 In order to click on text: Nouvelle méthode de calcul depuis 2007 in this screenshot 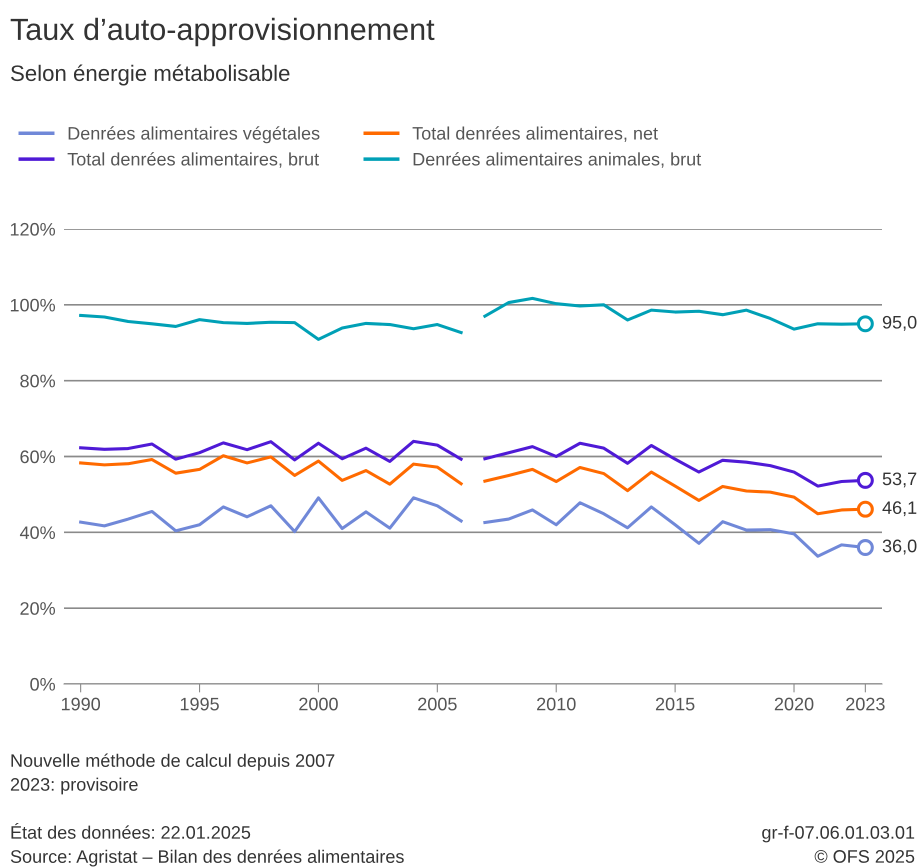, I will do `click(172, 762)`.